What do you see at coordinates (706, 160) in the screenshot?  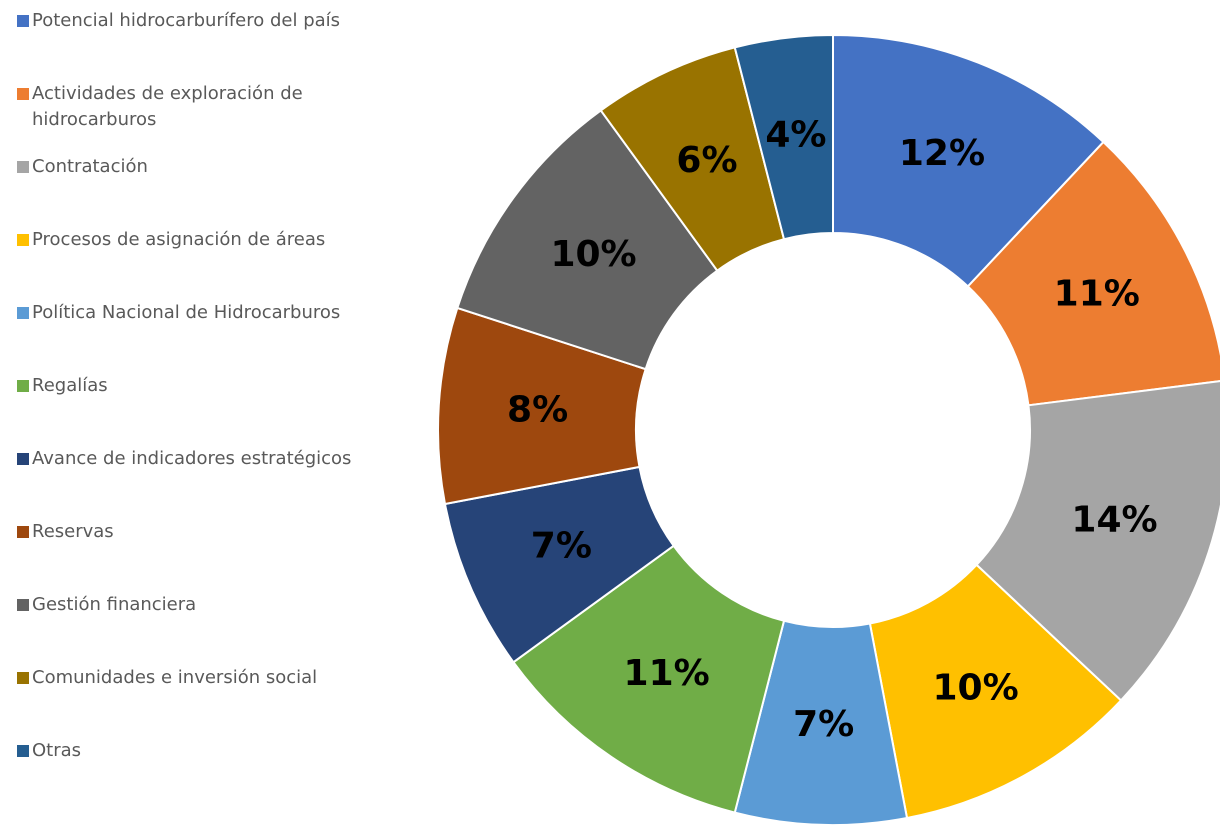 I see `data-label: 6%` at bounding box center [706, 160].